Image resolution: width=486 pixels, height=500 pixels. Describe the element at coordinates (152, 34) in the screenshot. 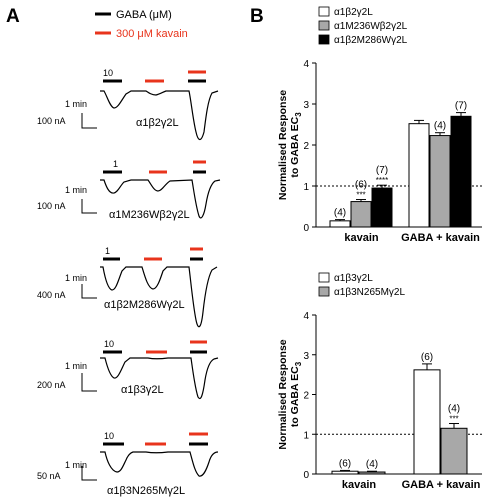

I see `kavain-legend-label: 300 μM kavain` at that location.